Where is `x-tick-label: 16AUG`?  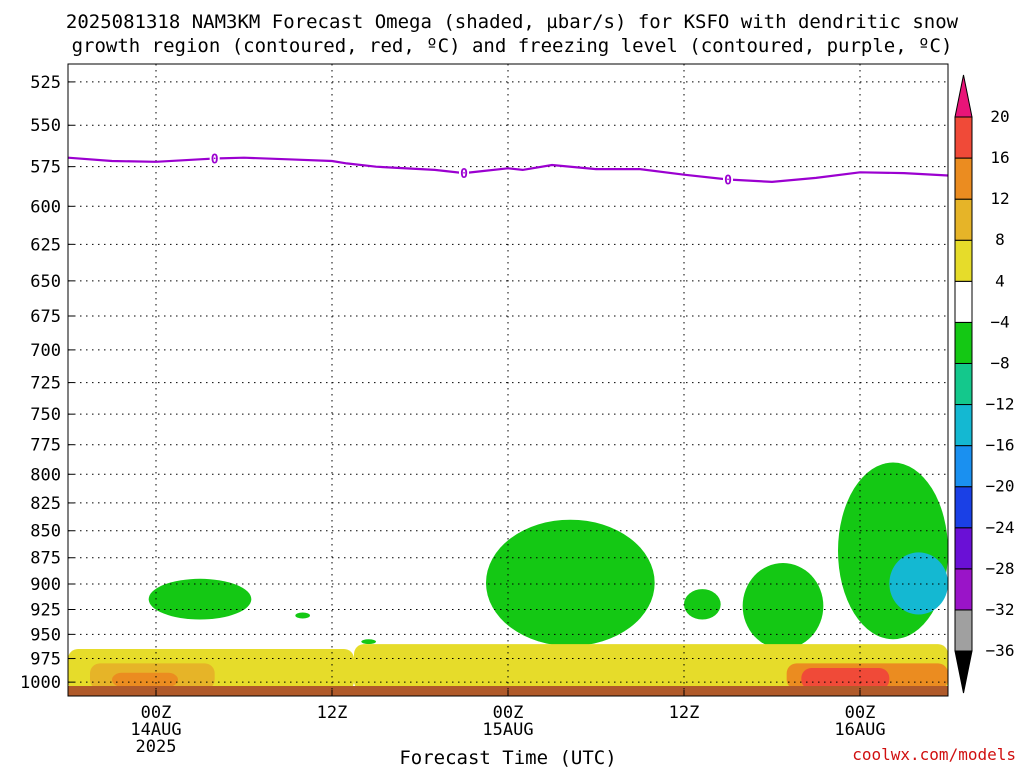 x-tick-label: 16AUG is located at coordinates (859, 730).